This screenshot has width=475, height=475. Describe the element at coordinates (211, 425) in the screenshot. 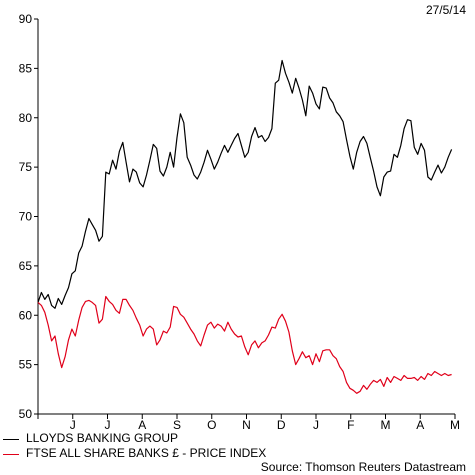

I see `x-tick-label: O` at that location.